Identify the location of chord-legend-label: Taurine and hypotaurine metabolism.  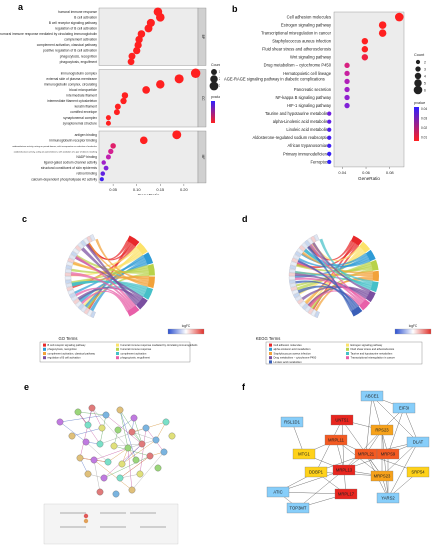
(372, 353).